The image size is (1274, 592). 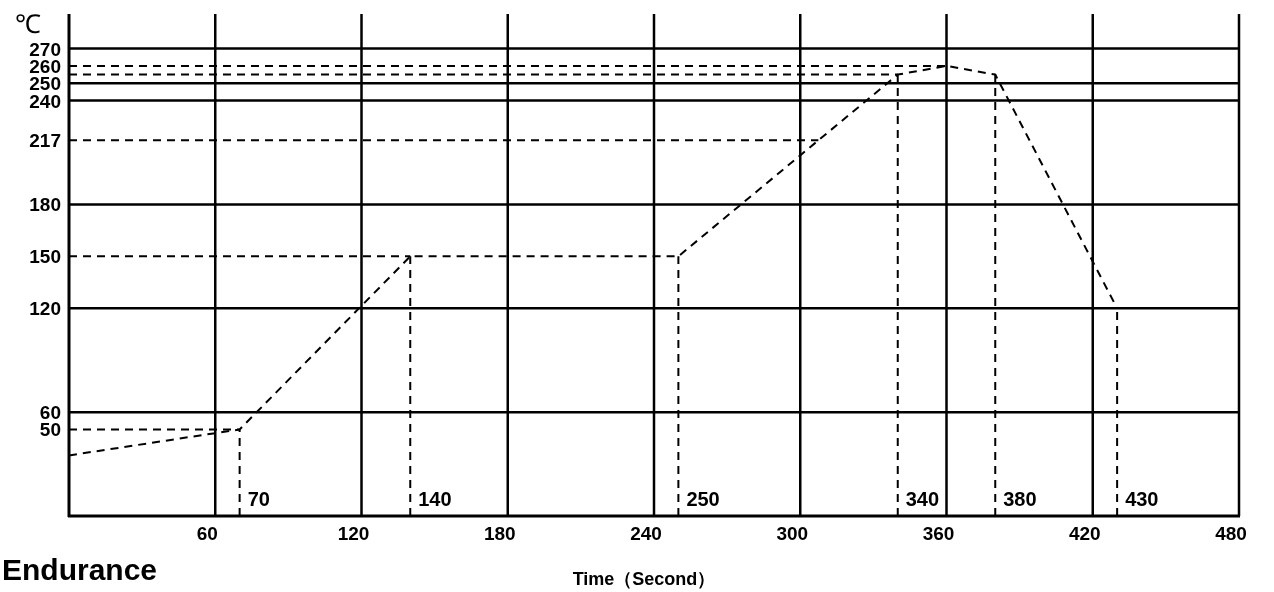 What do you see at coordinates (80, 569) in the screenshot?
I see `text: Endurance` at bounding box center [80, 569].